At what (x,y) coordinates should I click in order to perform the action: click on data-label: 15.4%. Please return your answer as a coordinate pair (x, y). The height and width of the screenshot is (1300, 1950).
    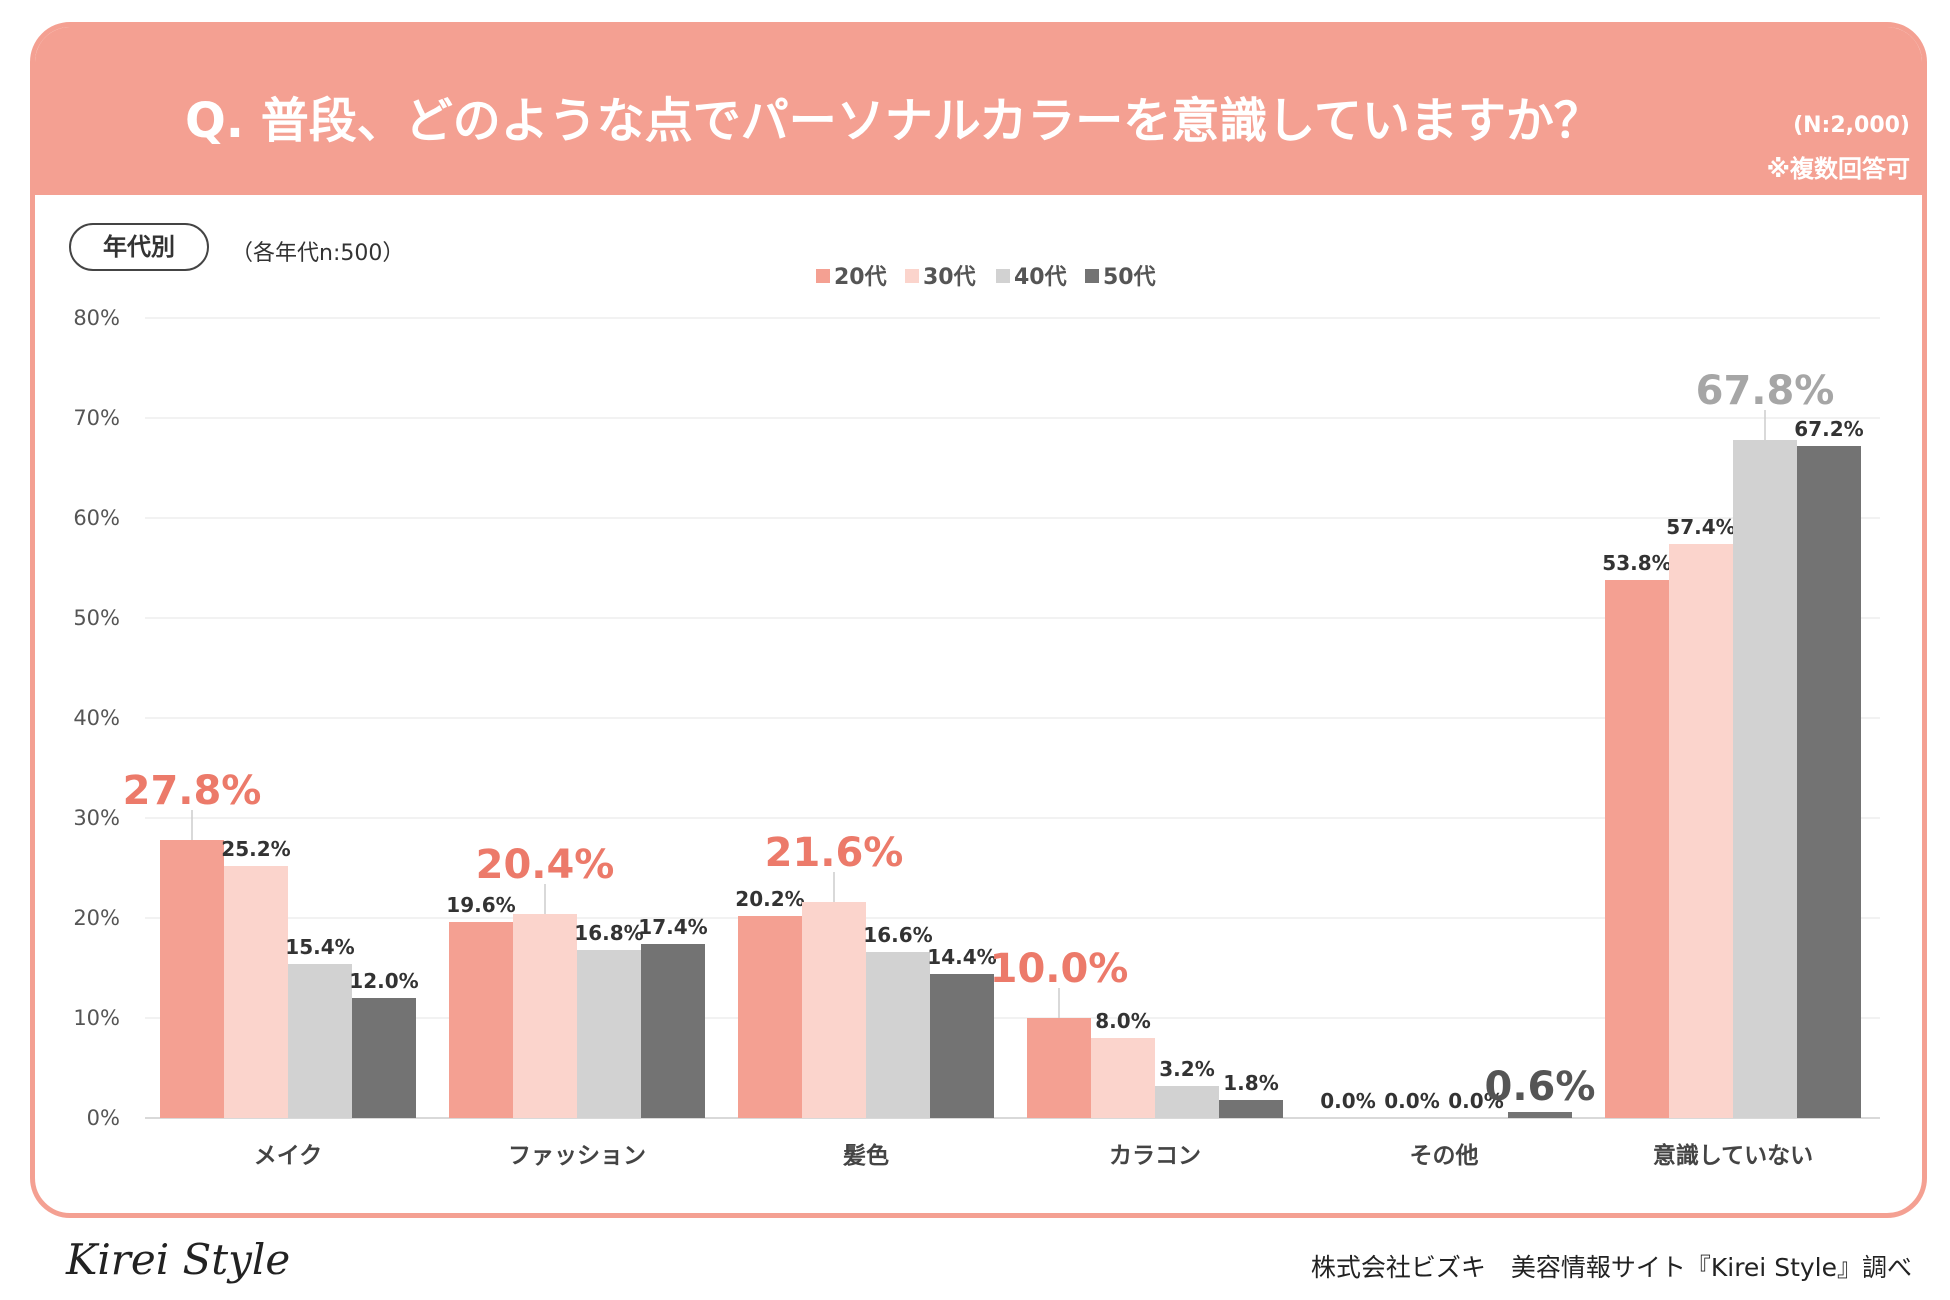
    Looking at the image, I should click on (319, 947).